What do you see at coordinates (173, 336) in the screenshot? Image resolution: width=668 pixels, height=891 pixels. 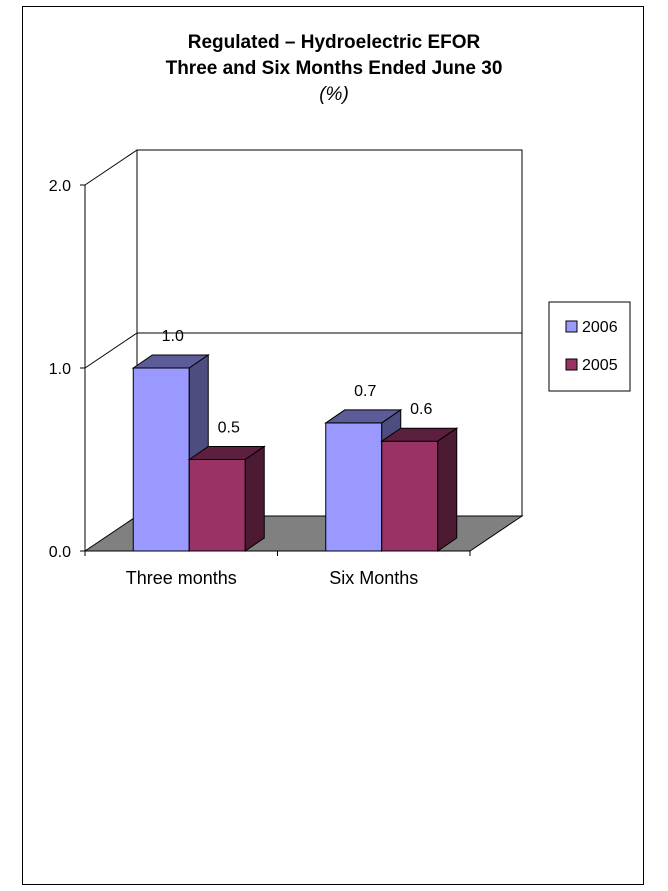 I see `data-label: 1.0` at bounding box center [173, 336].